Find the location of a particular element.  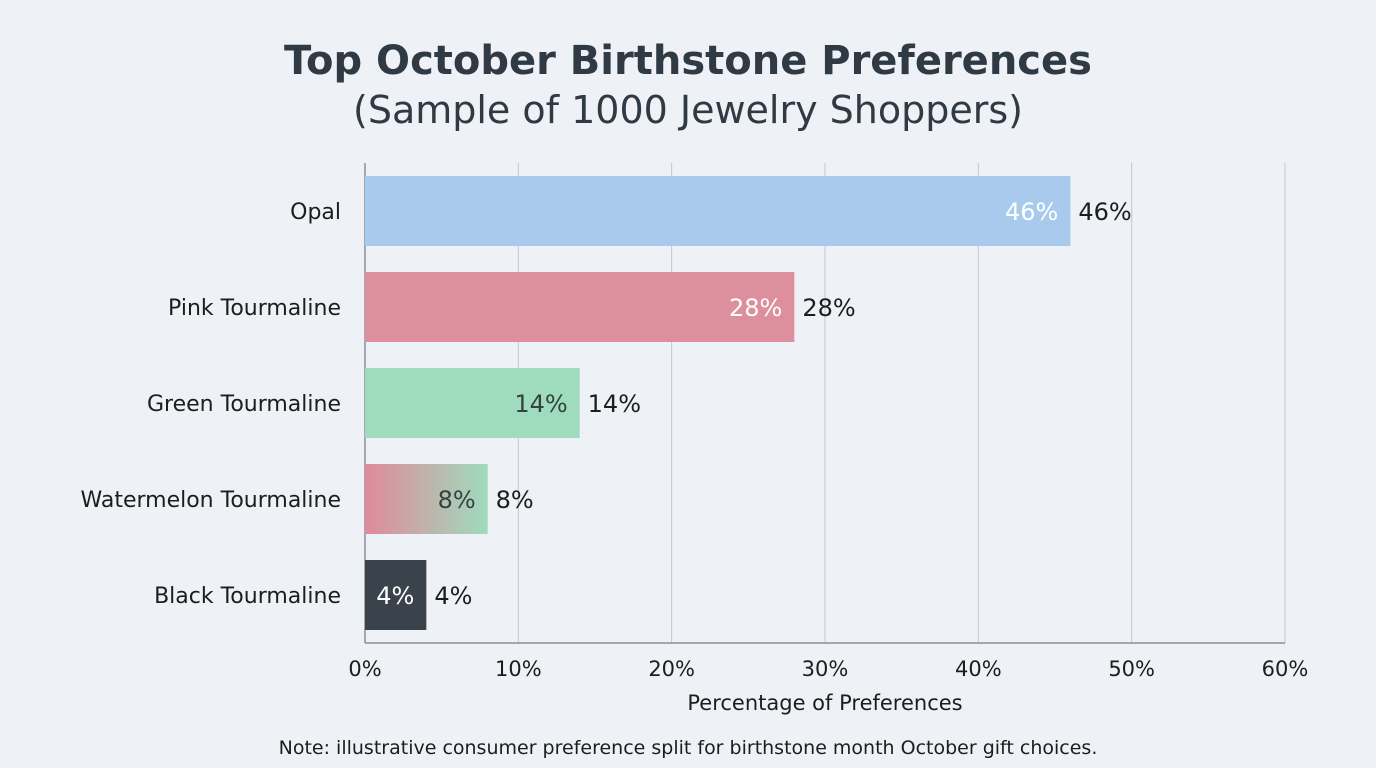

bar-green-tourmaline is located at coordinates (472, 403).